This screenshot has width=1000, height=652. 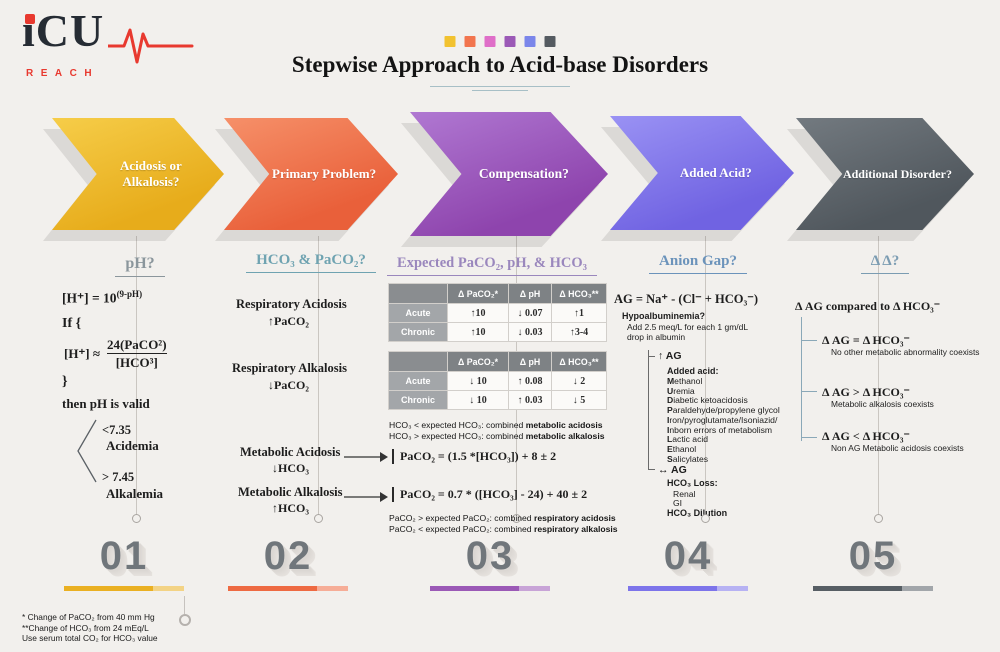 I want to click on delta-comparison-title: Δ AG compared to Δ HCO₃⁻, so click(x=868, y=306).